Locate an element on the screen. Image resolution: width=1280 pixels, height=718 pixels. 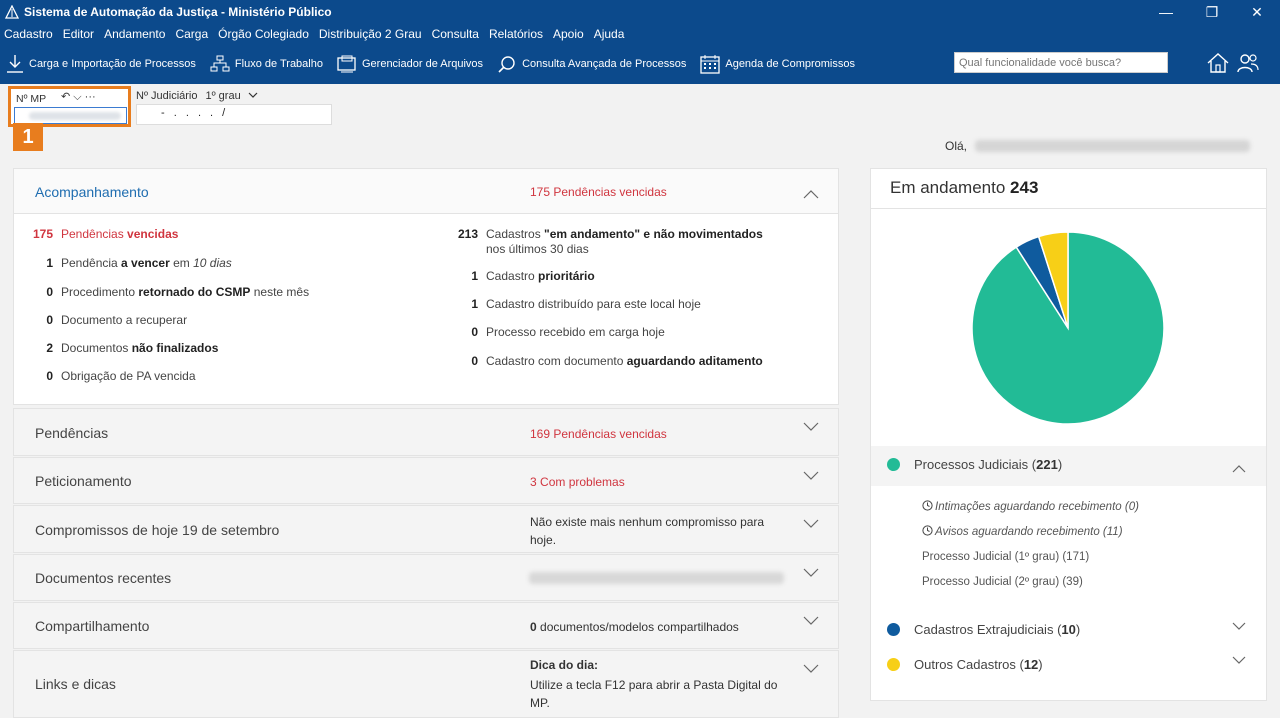
peticionamento-status: 3 Com problemas is located at coordinates (577, 482).